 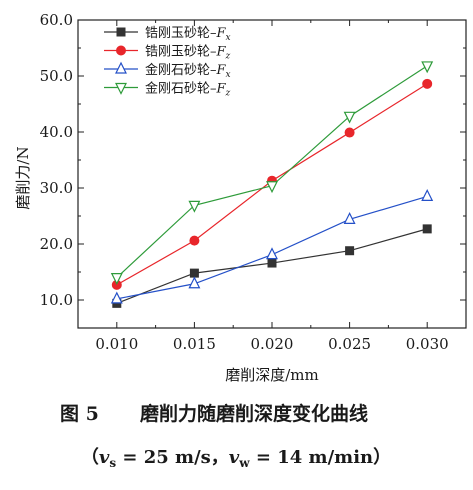 I want to click on legend-item-4: 金刚石砂轮–Fz, so click(x=167, y=90).